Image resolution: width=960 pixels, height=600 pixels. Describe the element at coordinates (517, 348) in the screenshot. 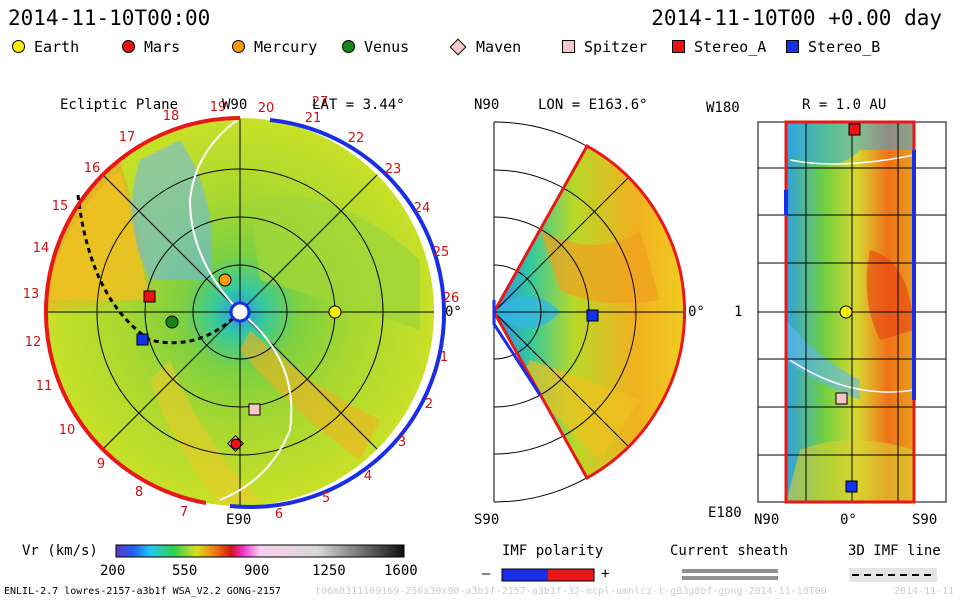

I see `meridional-boundary-negative` at that location.